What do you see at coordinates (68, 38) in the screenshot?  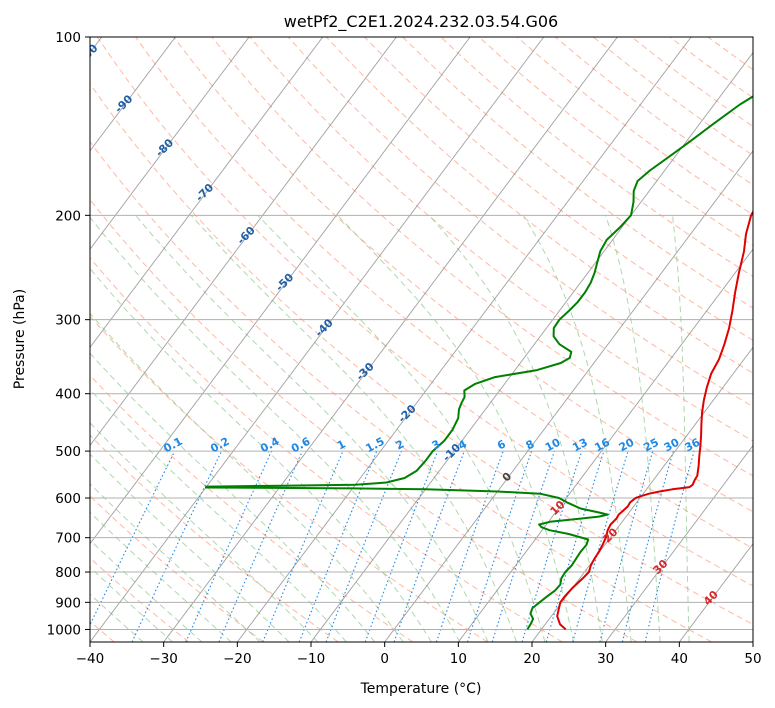 I see `y-tick-label: 100` at bounding box center [68, 38].